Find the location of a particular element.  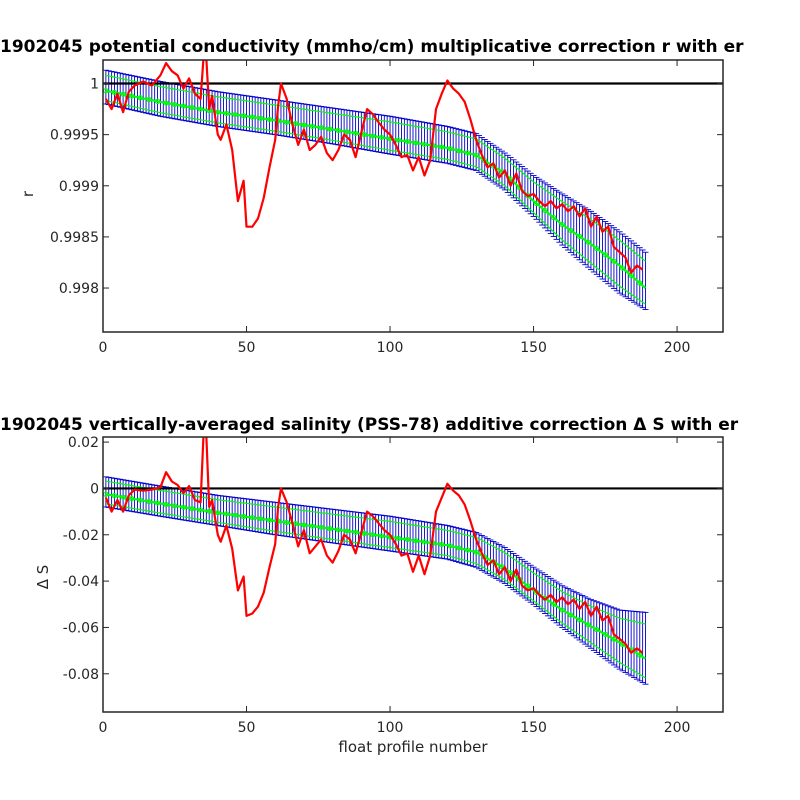

x-tick-label: 200 is located at coordinates (677, 348).